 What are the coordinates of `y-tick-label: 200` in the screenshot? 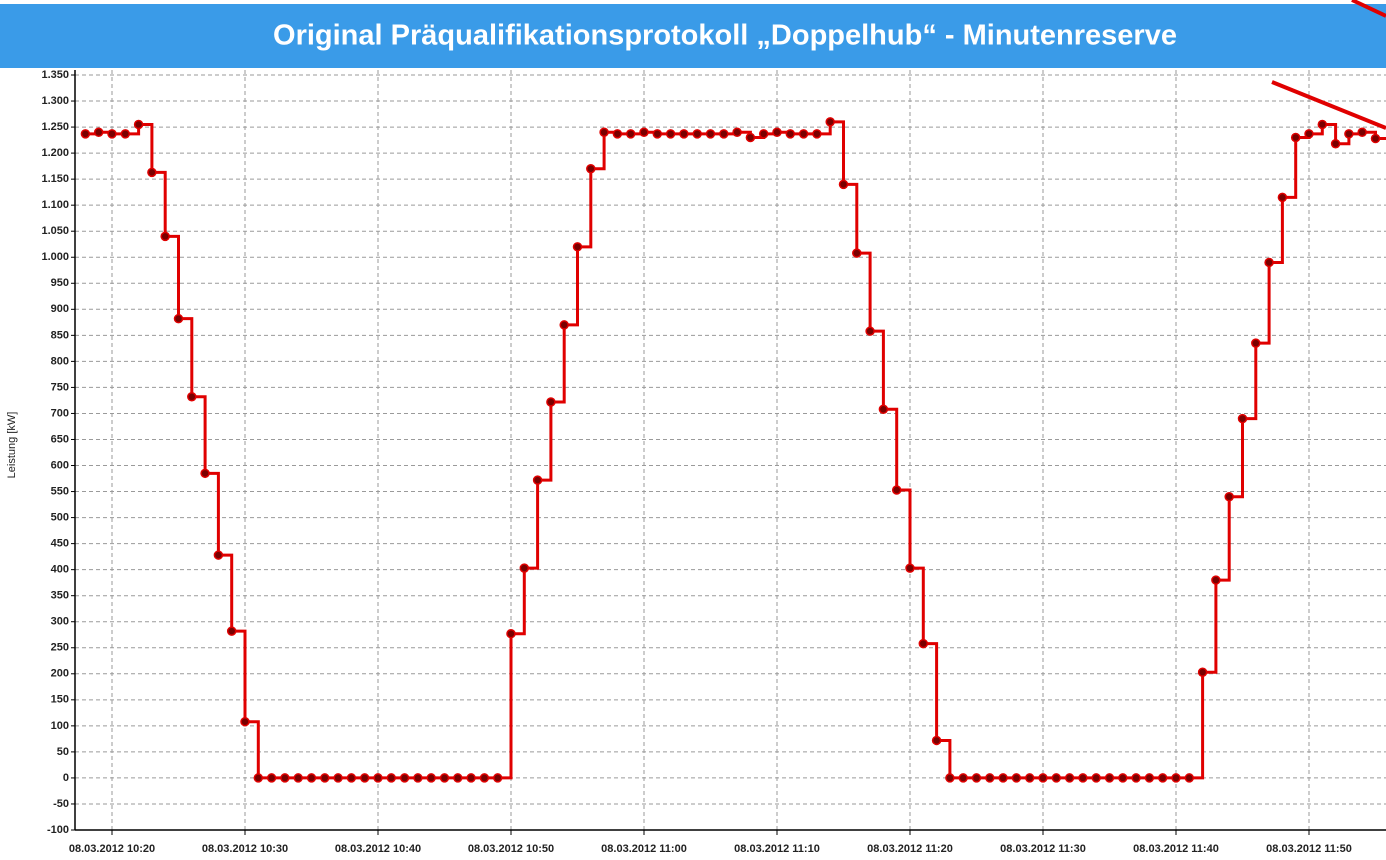 It's located at (60, 674).